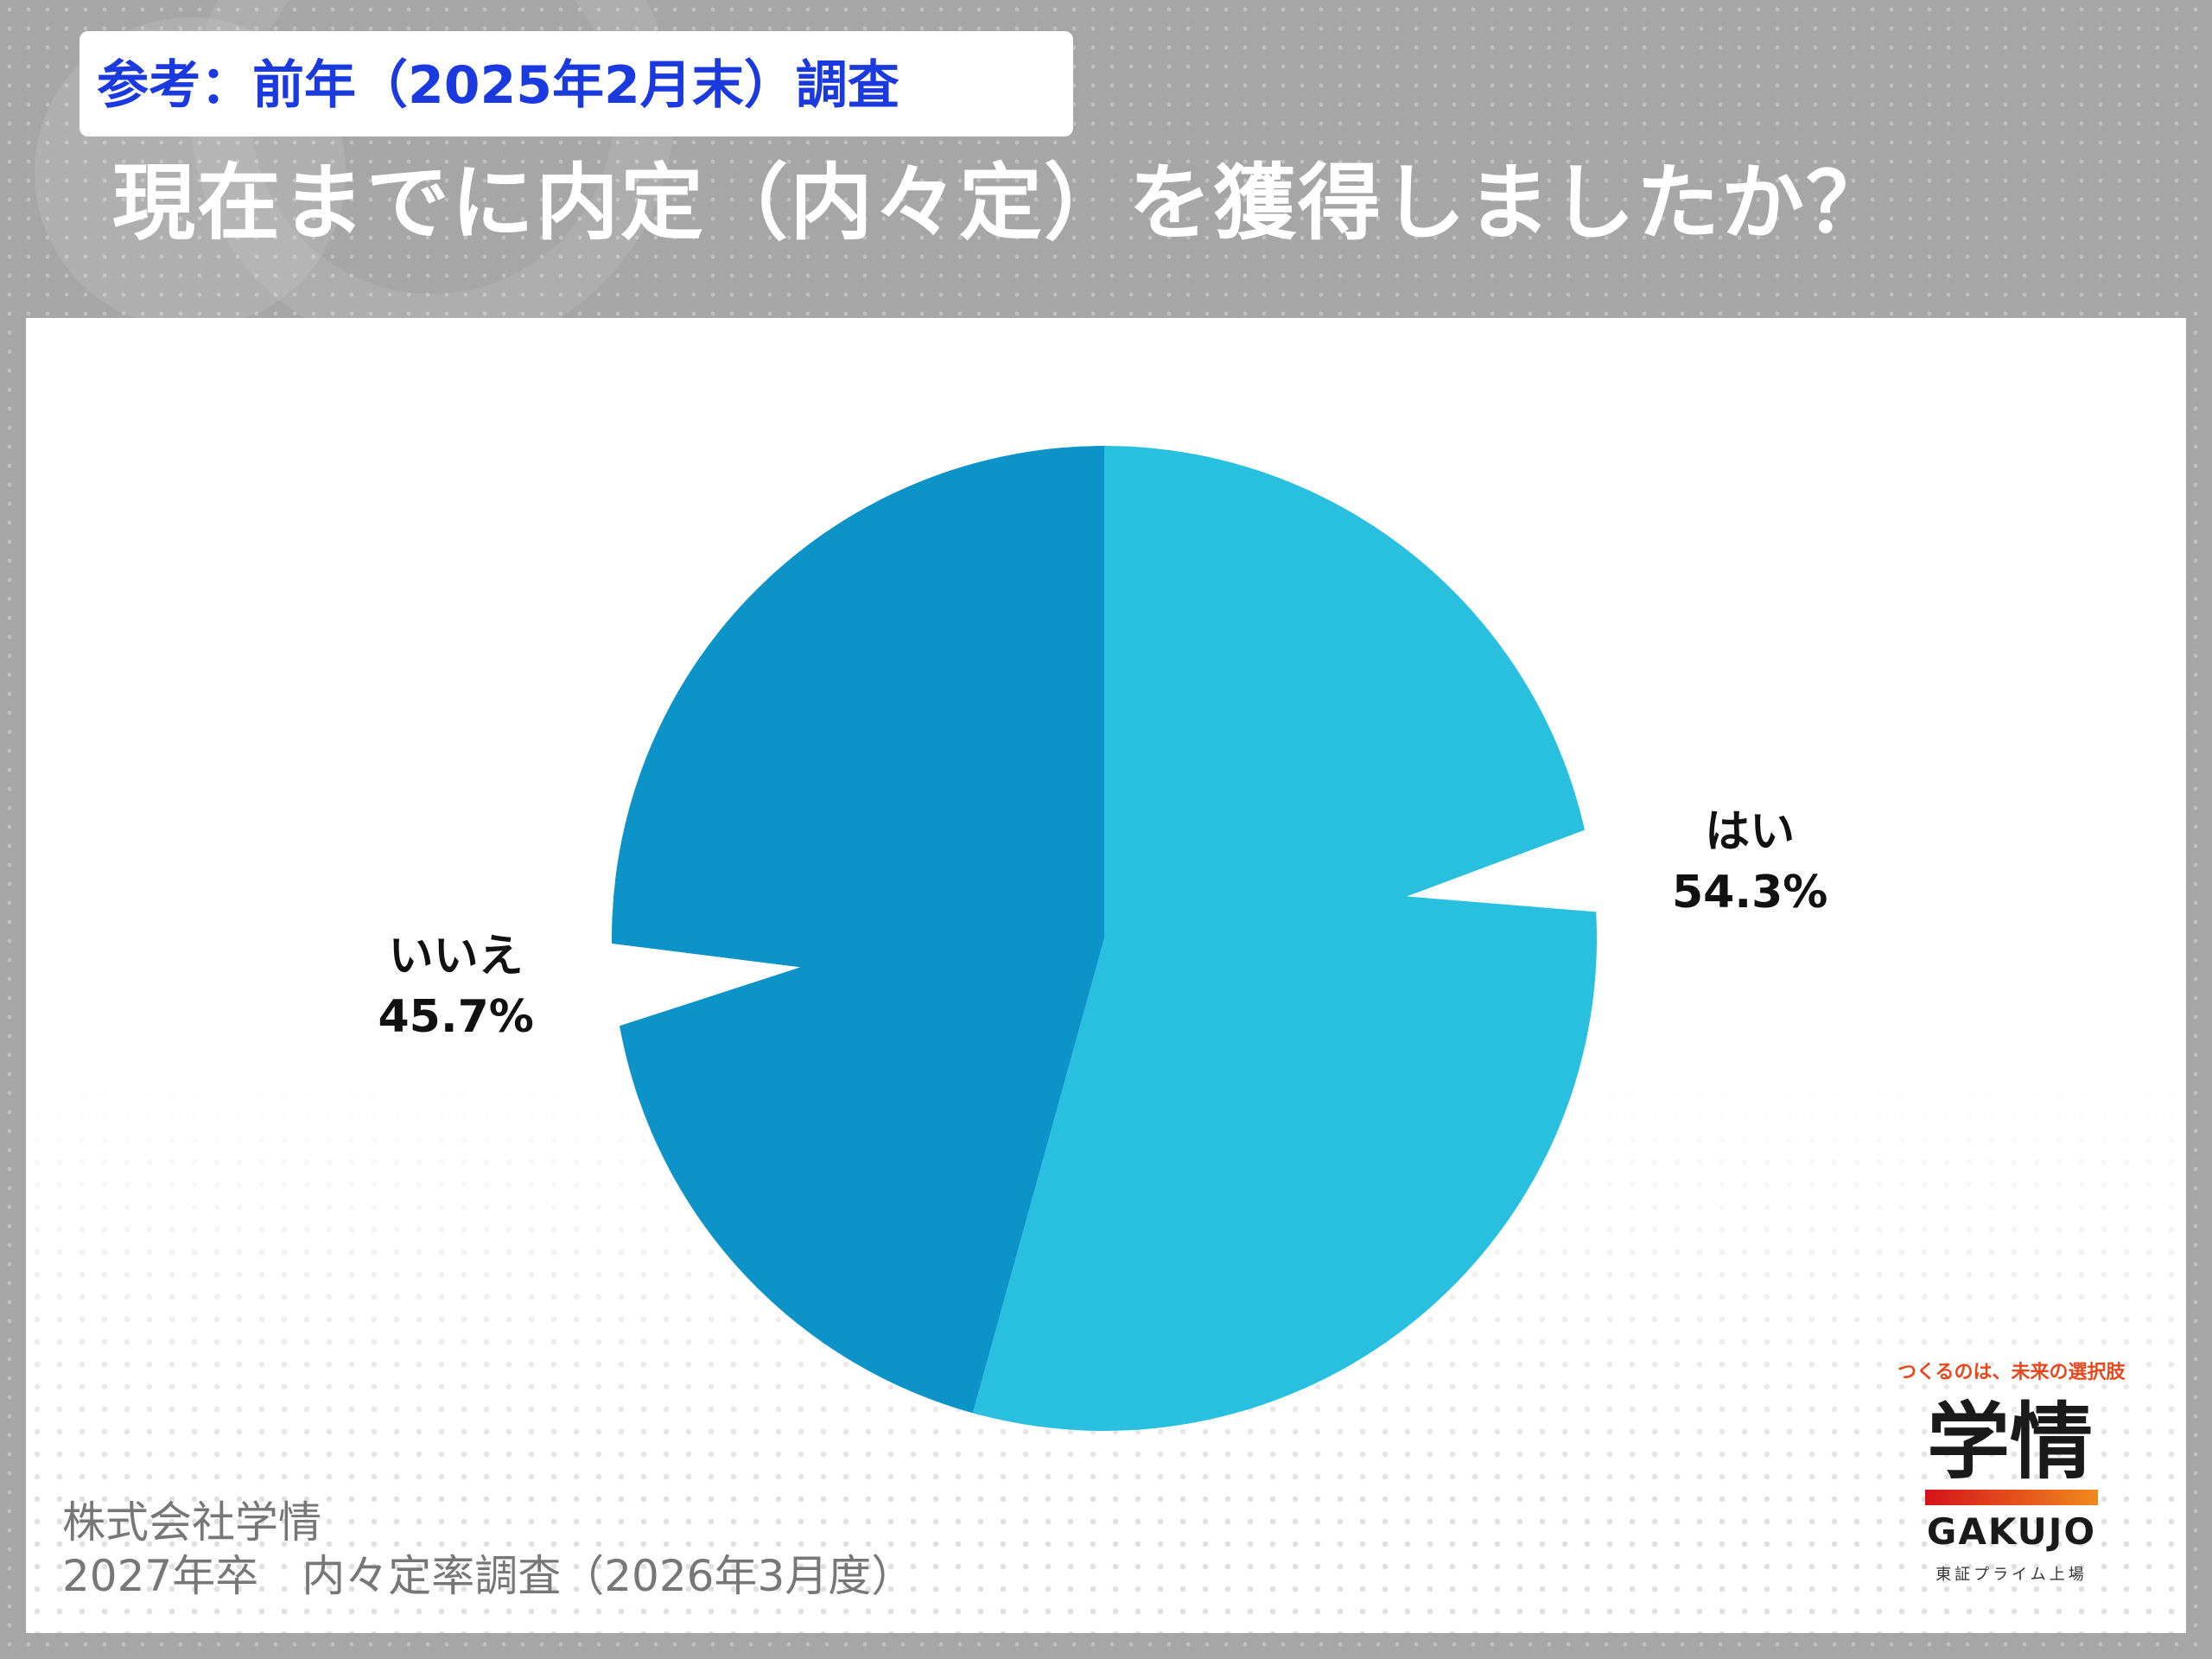  I want to click on reference-tag-box, so click(576, 84).